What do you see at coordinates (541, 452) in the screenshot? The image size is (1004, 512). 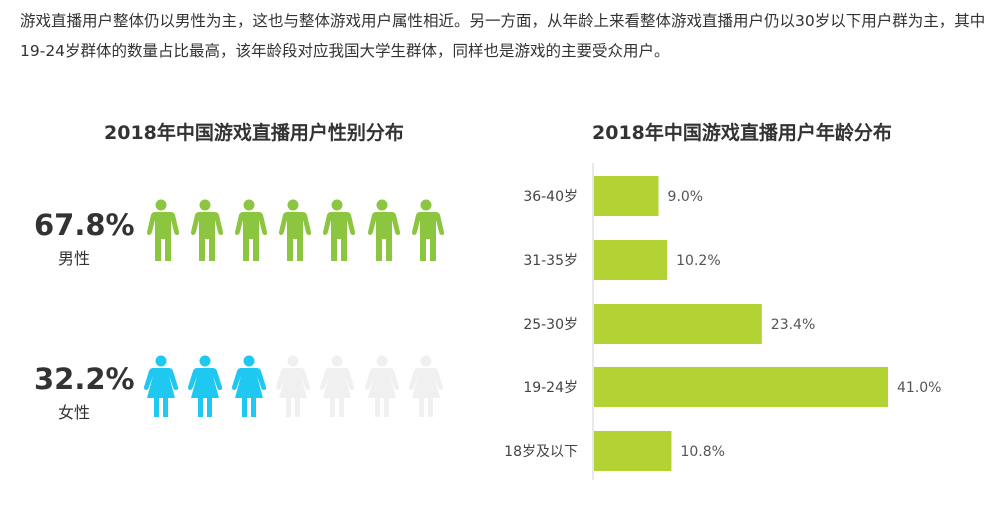 I see `category-label: 18岁及以下` at bounding box center [541, 452].